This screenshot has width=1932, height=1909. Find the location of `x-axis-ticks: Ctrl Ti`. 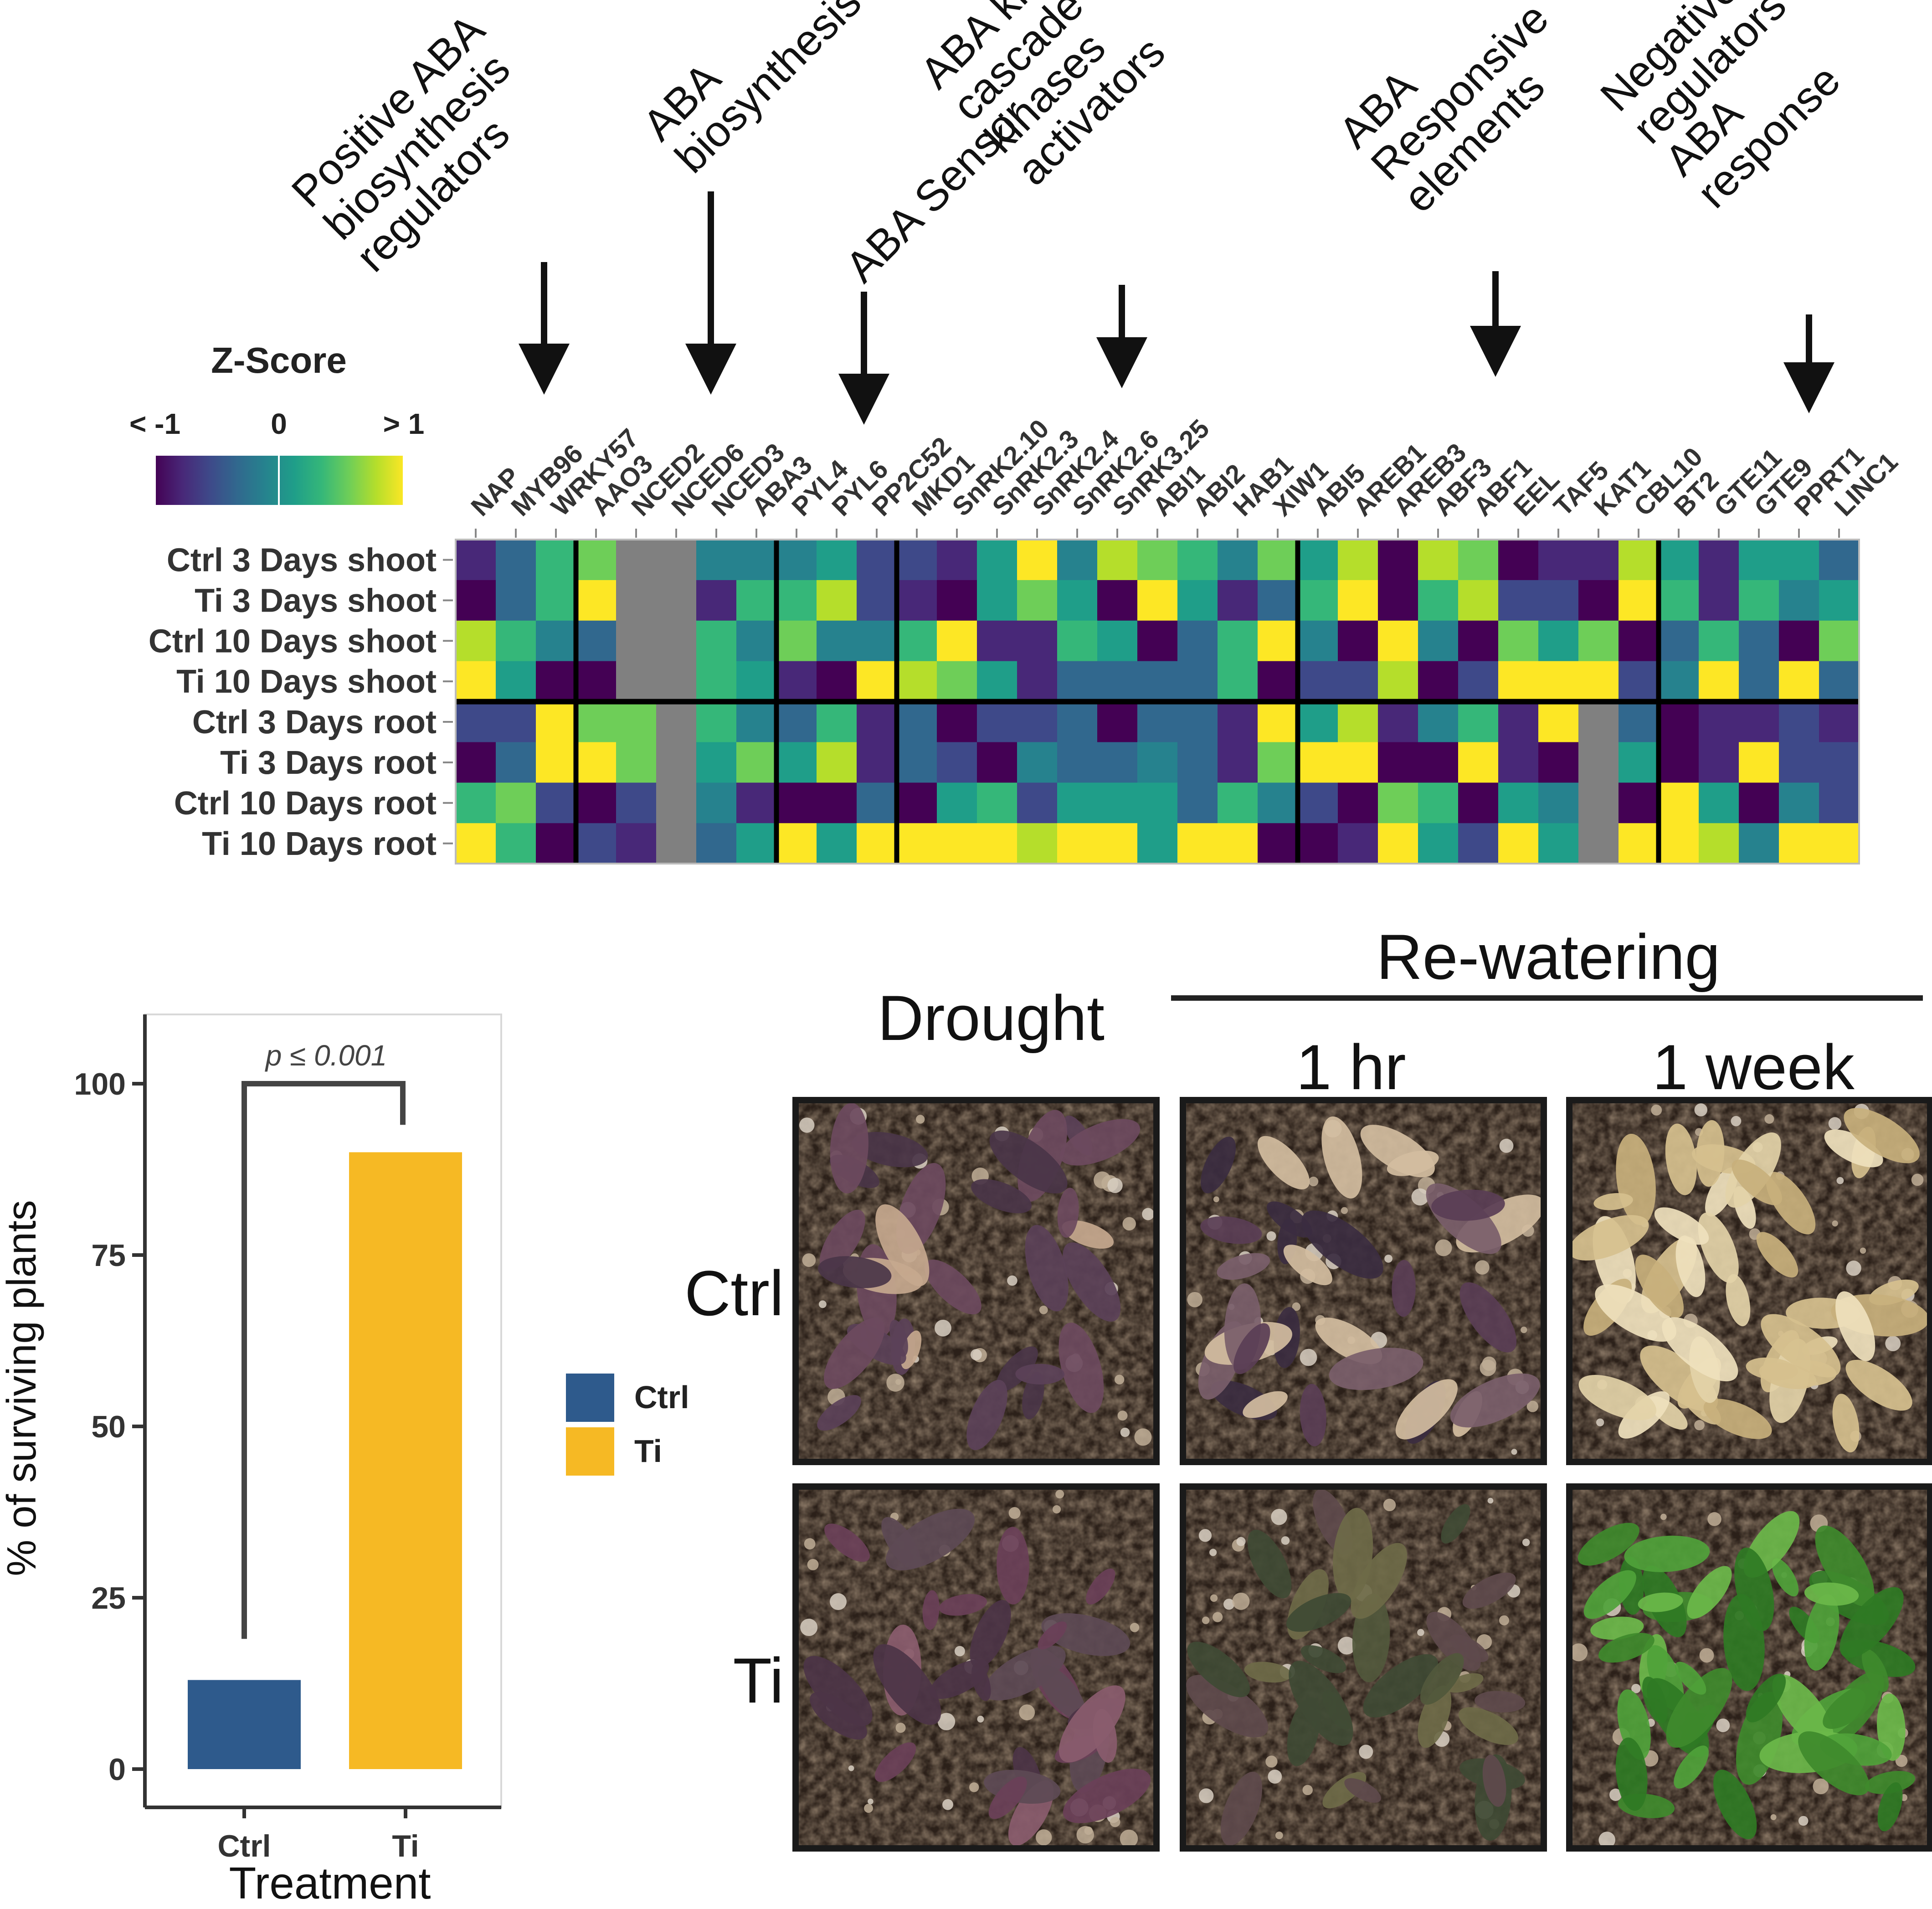

x-axis-ticks: Ctrl Ti is located at coordinates (318, 1835).